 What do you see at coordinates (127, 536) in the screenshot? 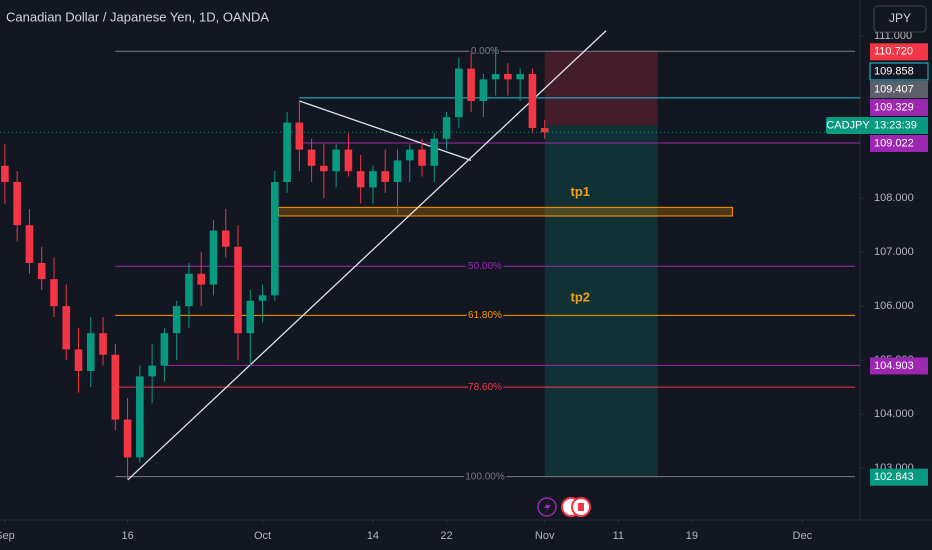
I see `x-tick-label: 16` at bounding box center [127, 536].